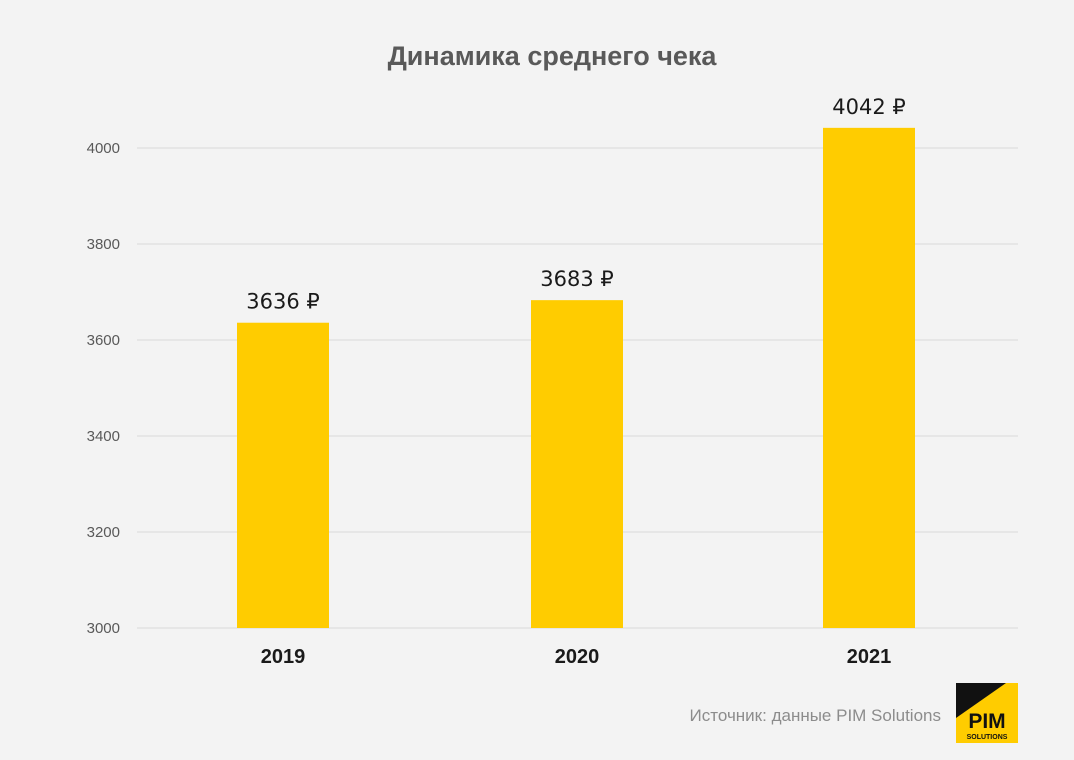 The width and height of the screenshot is (1074, 760). What do you see at coordinates (986, 721) in the screenshot?
I see `logo-main-text: PIM` at bounding box center [986, 721].